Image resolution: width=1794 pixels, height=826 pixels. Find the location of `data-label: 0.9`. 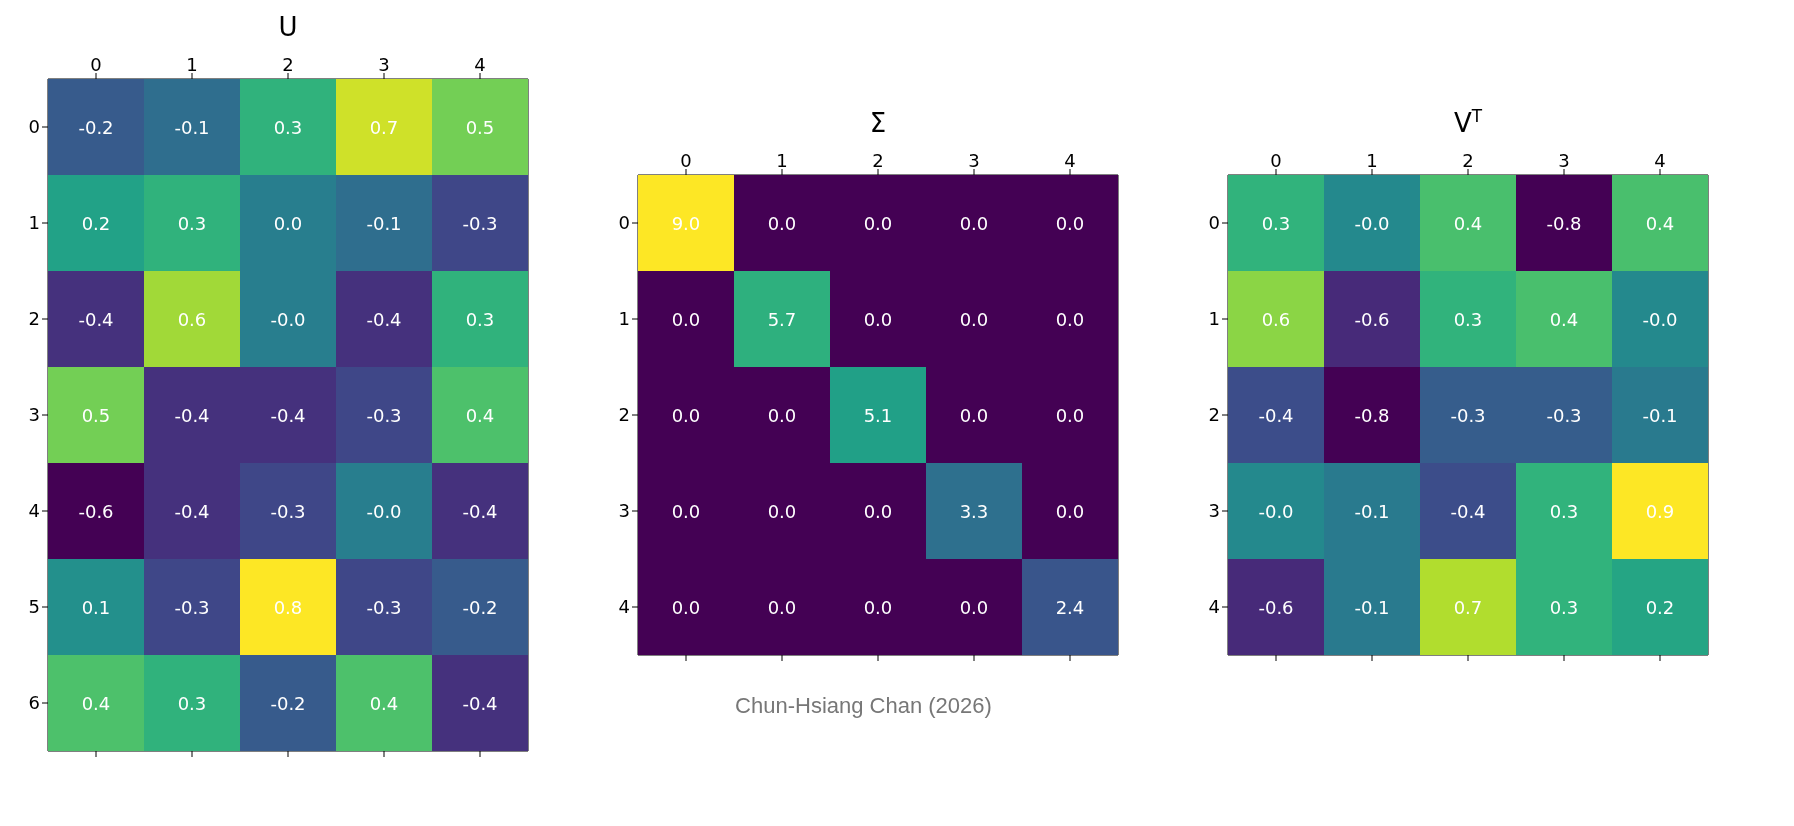

data-label: 0.9 is located at coordinates (1660, 511).